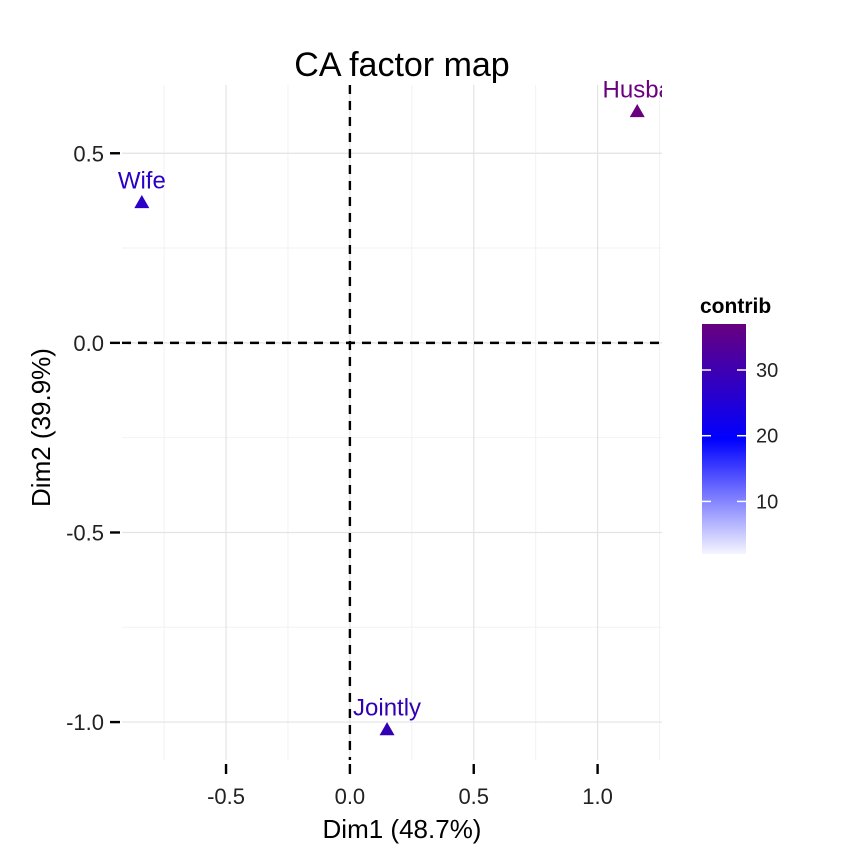  I want to click on panel-edge-mask, so click(667, 80).